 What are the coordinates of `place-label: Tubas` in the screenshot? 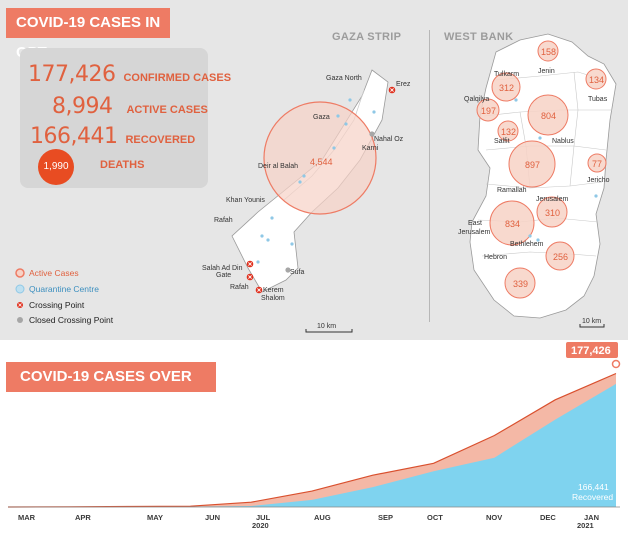 It's located at (598, 99).